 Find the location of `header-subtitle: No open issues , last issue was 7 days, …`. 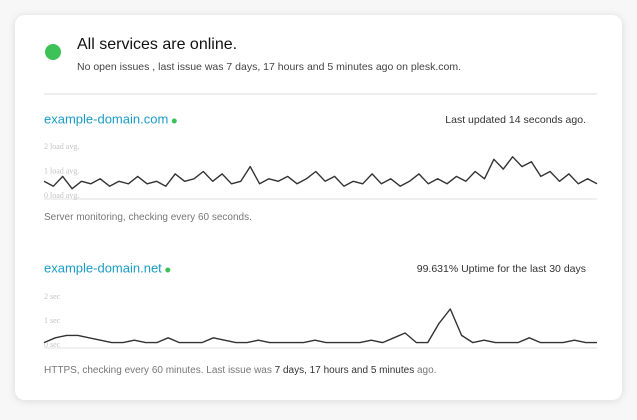

header-subtitle: No open issues , last issue was 7 days, … is located at coordinates (269, 67).